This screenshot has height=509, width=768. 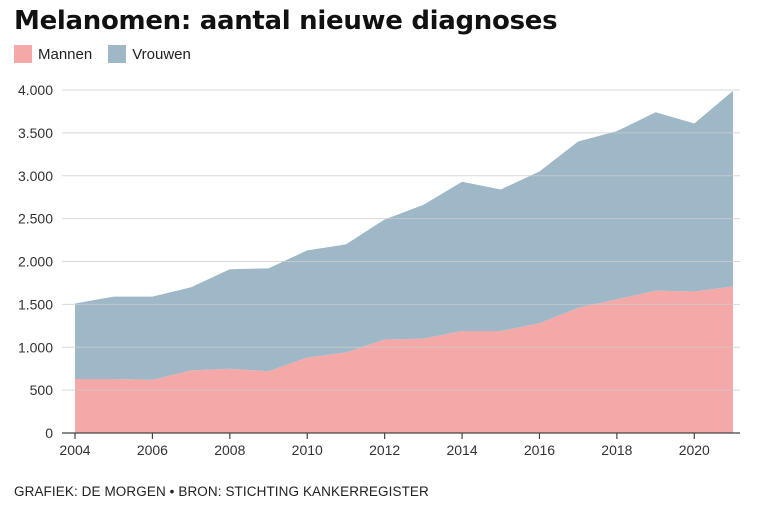 I want to click on x-tick-label-2020: 2020, so click(x=694, y=450).